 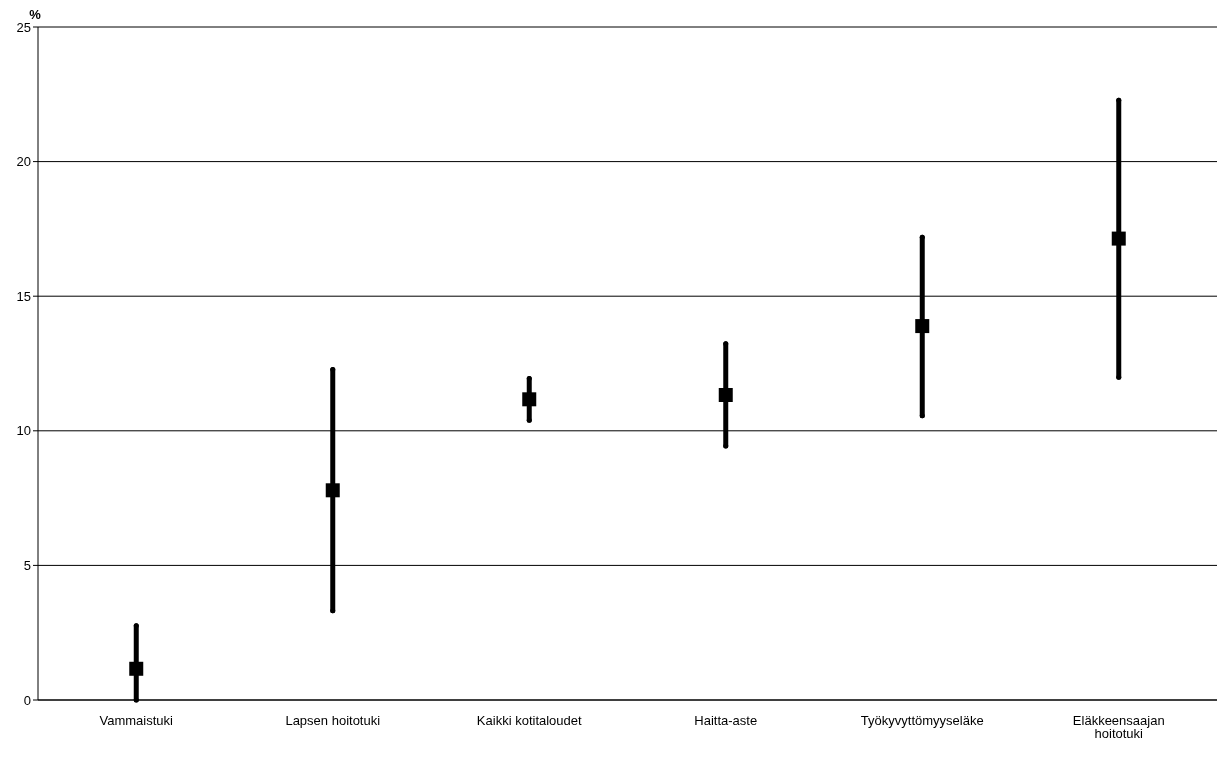 I want to click on x-tick-label: Vammaistuki, so click(x=136, y=721).